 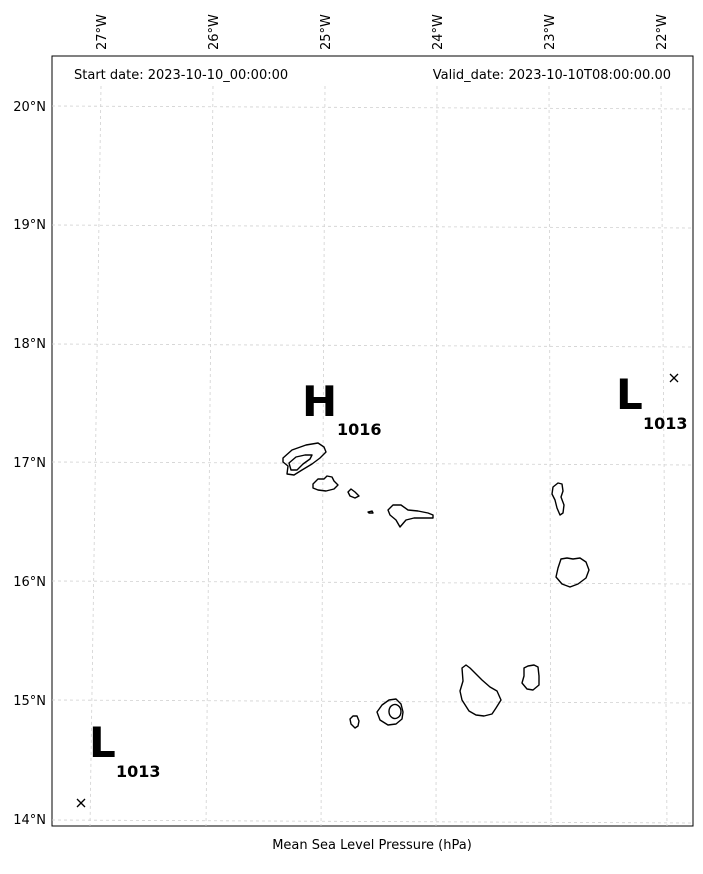 I want to click on island-santa-luzia, so click(x=353, y=493).